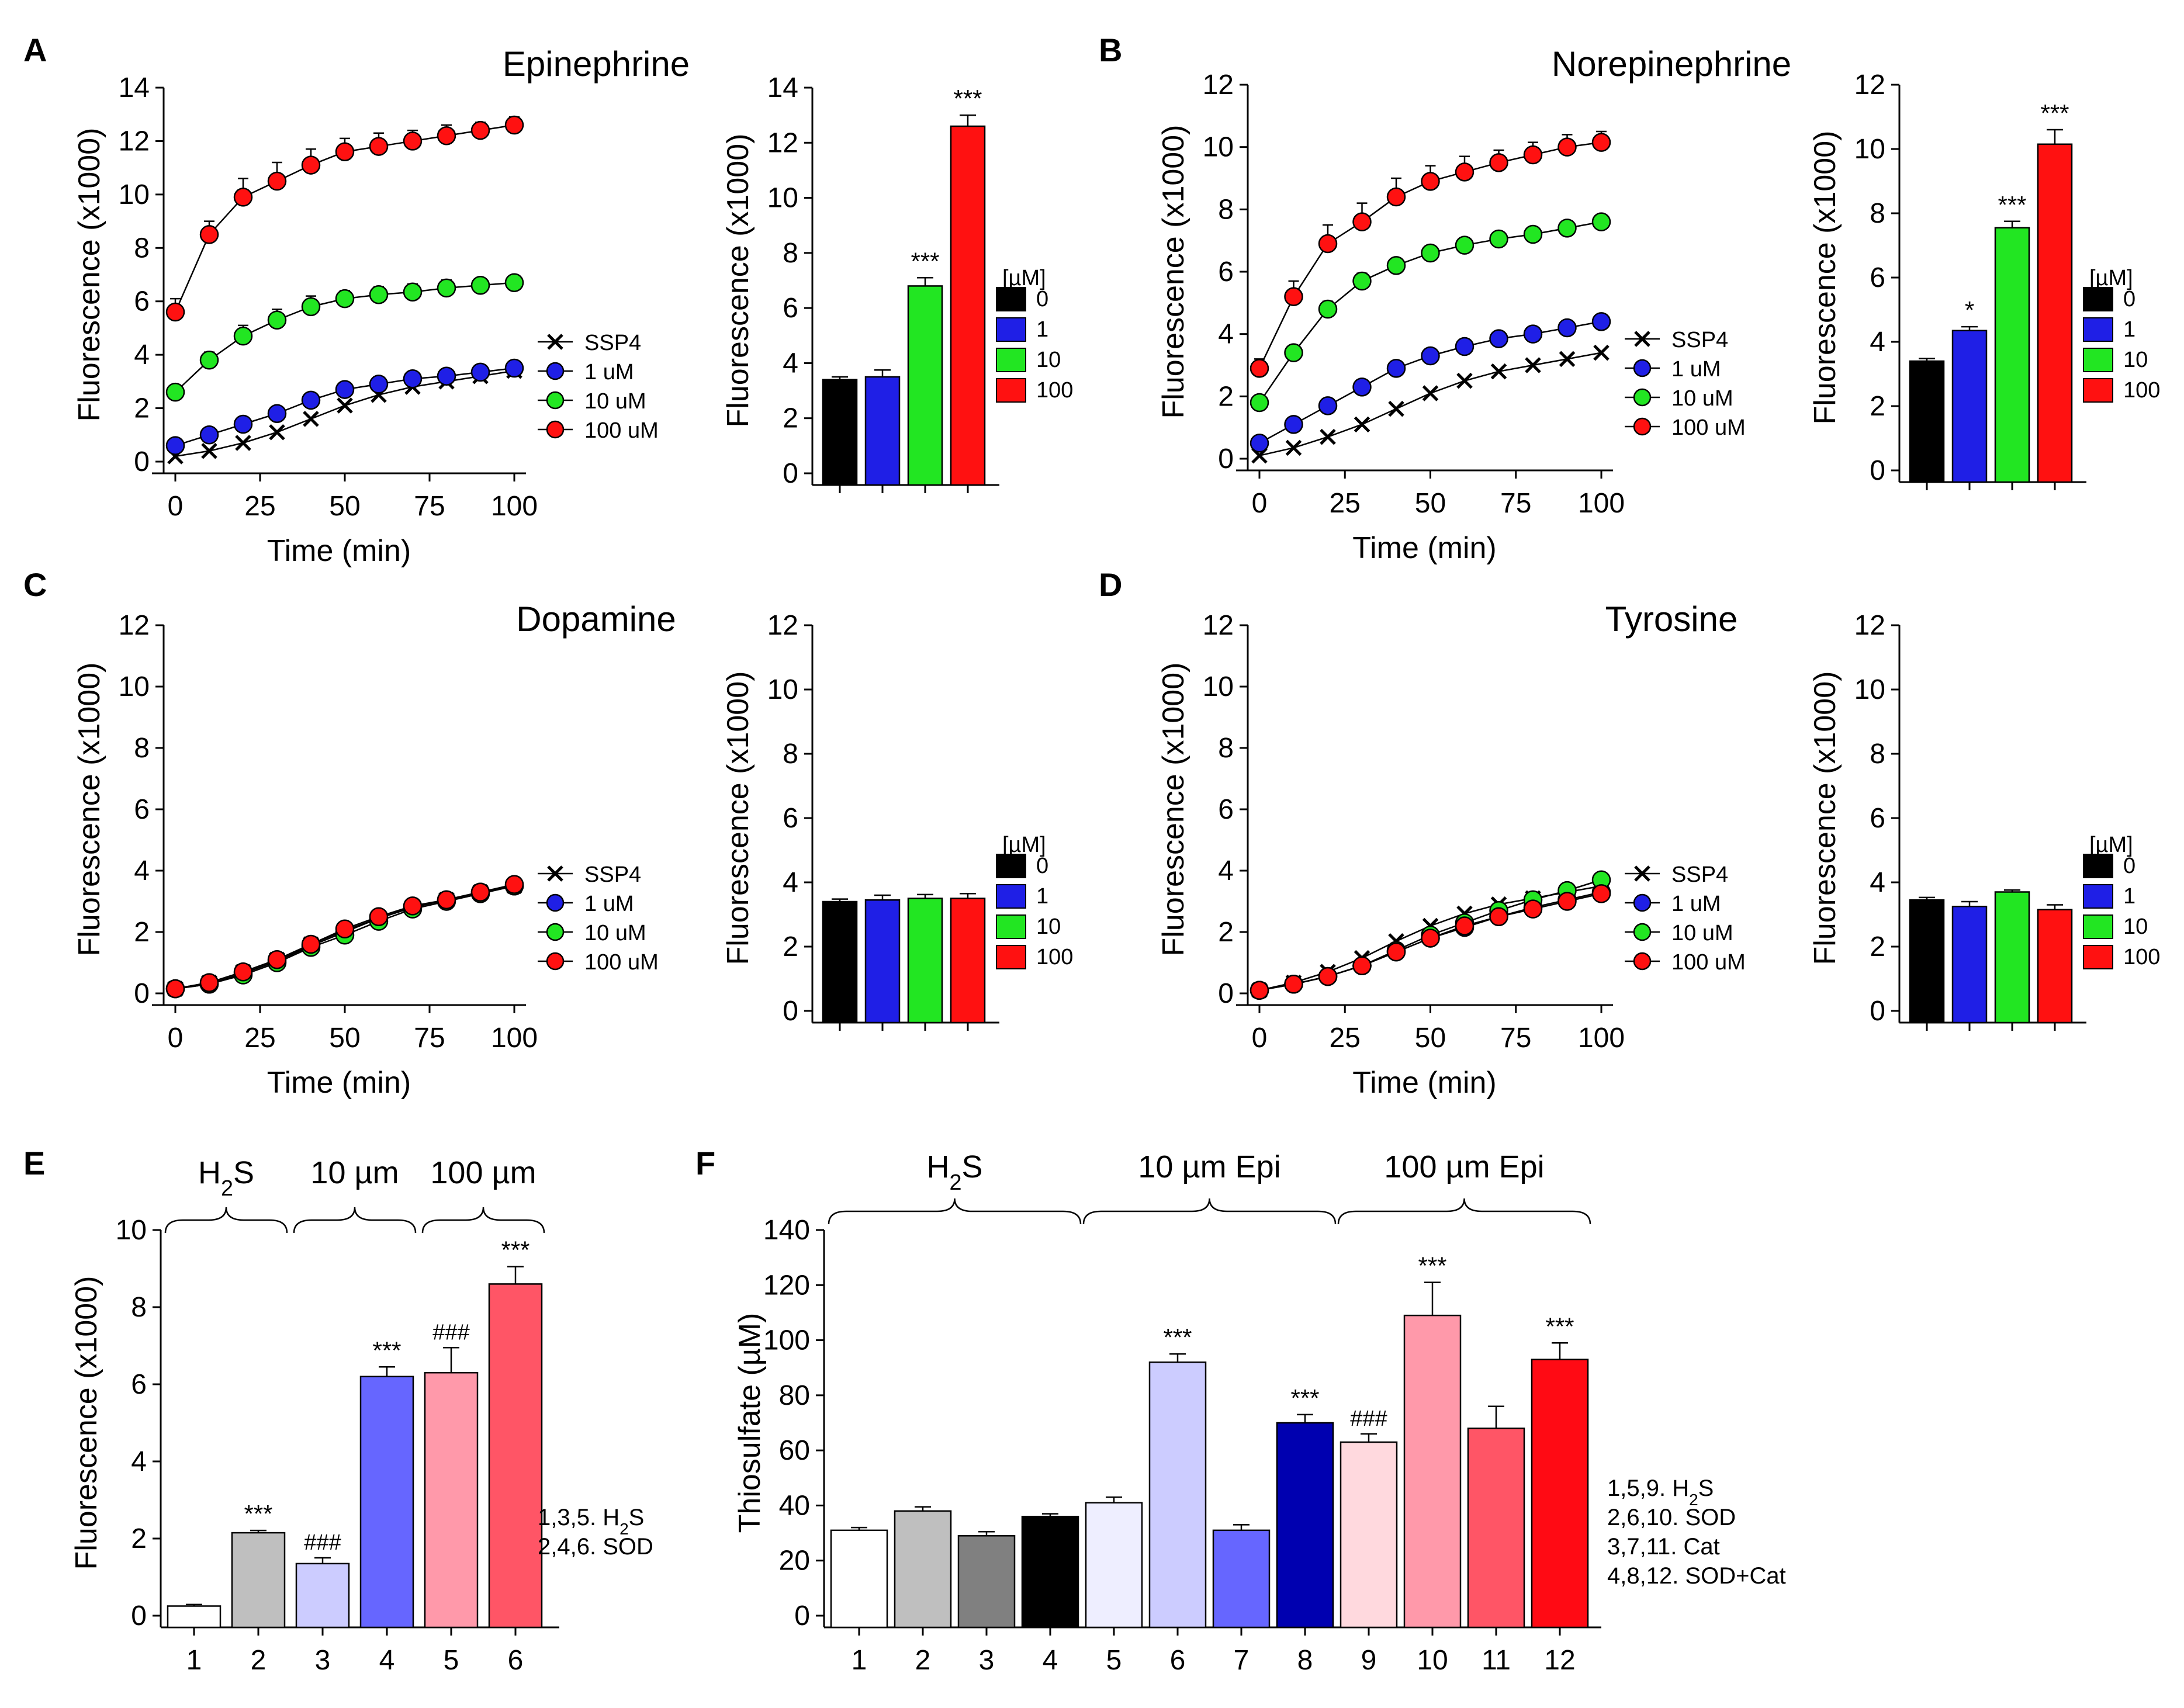 Image resolution: width=2184 pixels, height=1708 pixels. Describe the element at coordinates (226, 1220) in the screenshot. I see `group-brace` at that location.